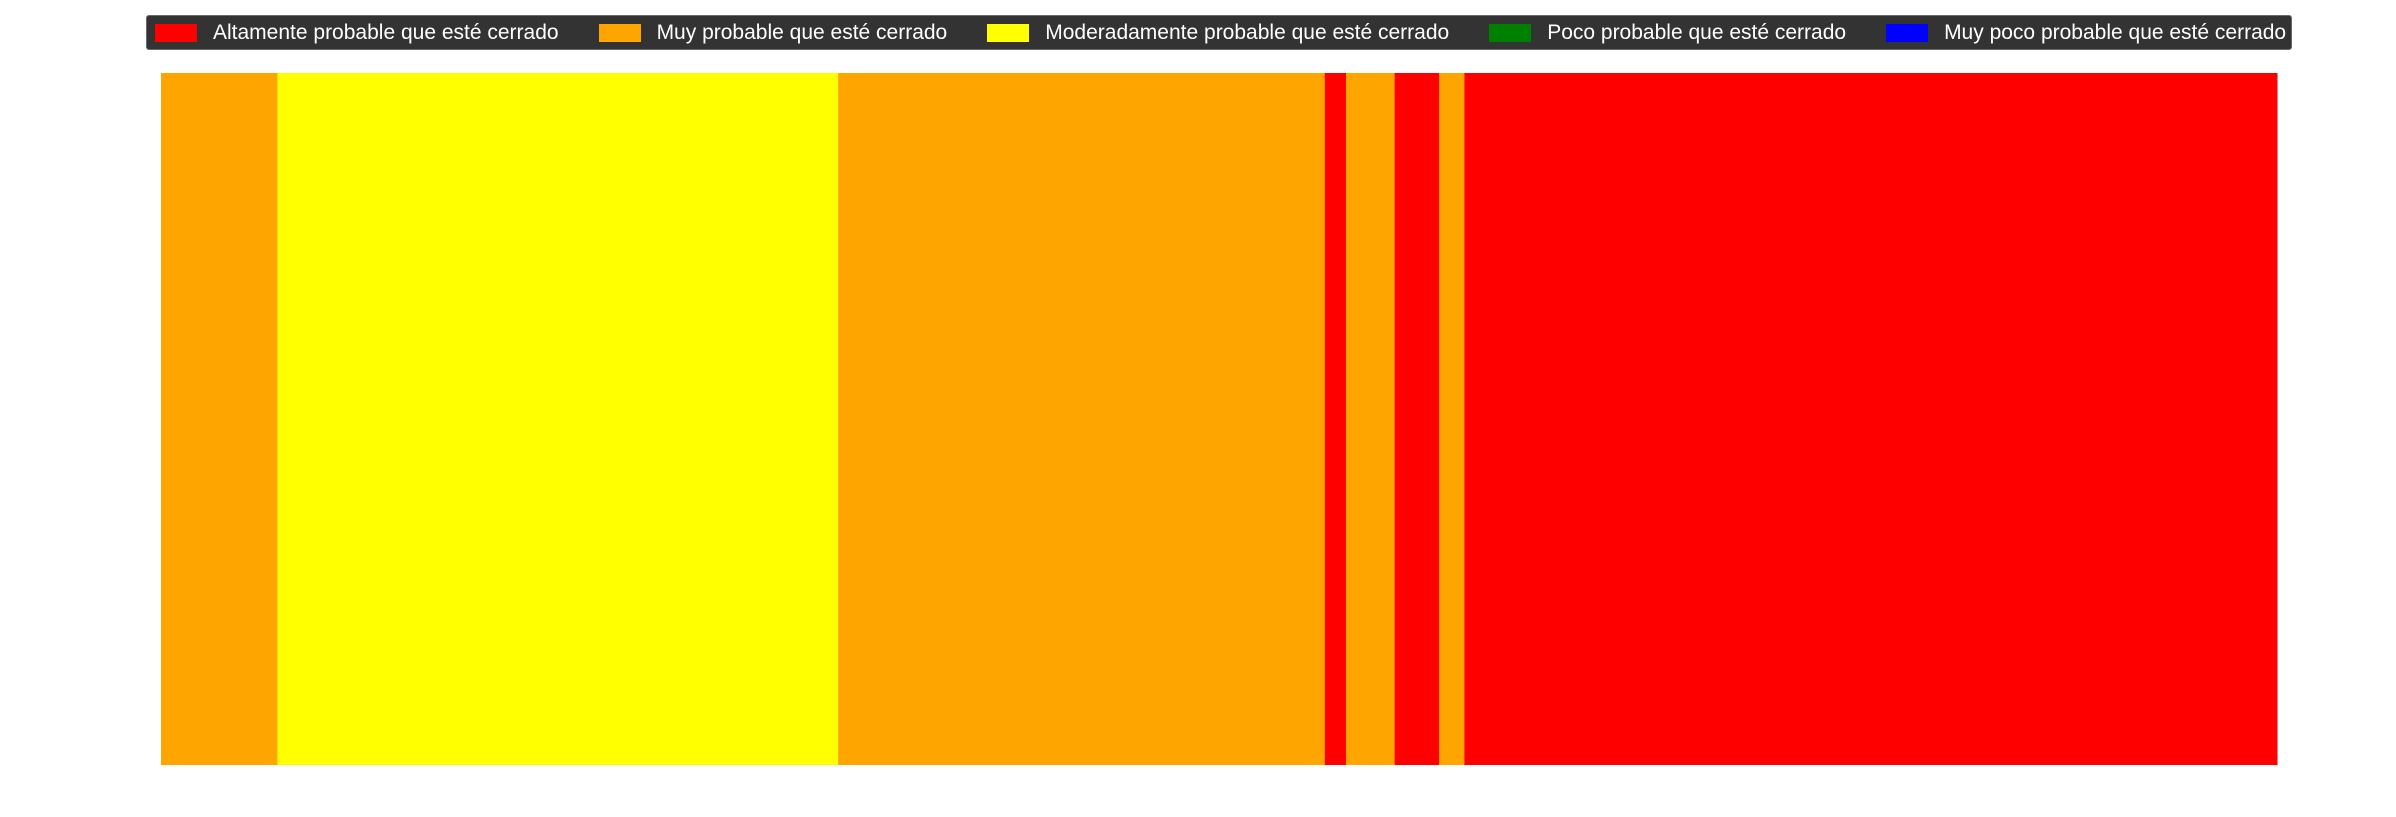  I want to click on legend-item-moderadamente: Moderadamente probable que esté cerrado, so click(1218, 33).